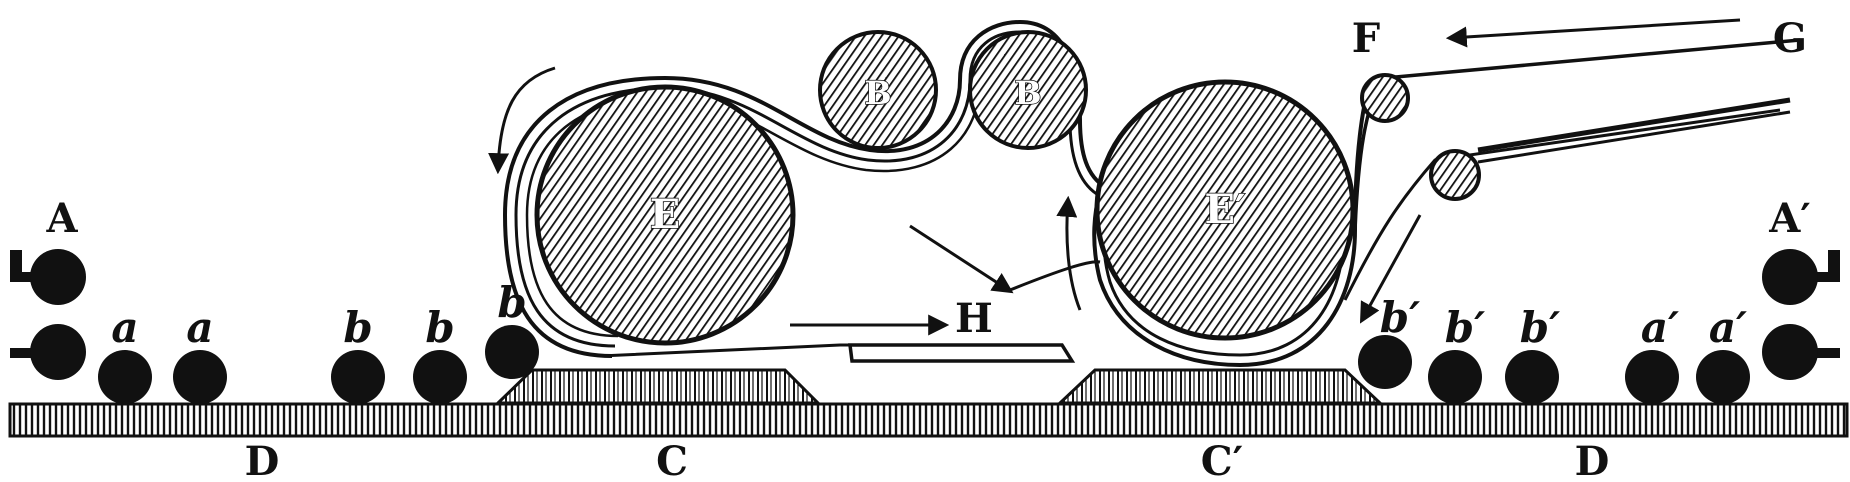 Image resolution: width=1850 pixels, height=482 pixels. Describe the element at coordinates (357, 327) in the screenshot. I see `label-b-small-1: b` at that location.